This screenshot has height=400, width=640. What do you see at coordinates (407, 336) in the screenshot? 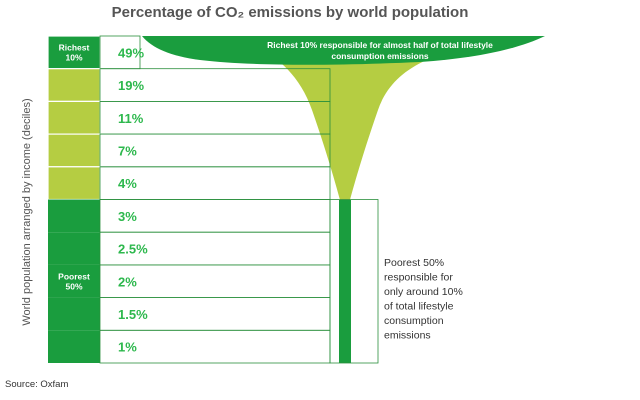
I see `right-annotation-line: emissions` at bounding box center [407, 336].